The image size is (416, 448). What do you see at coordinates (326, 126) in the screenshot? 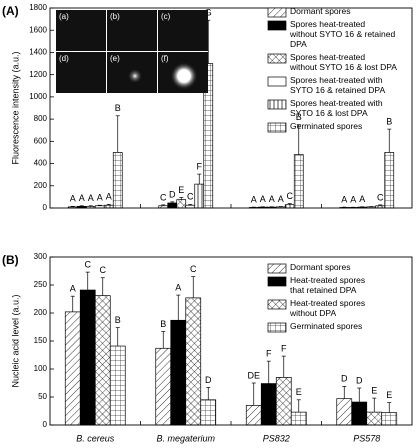
I see `legend-label: Germinated spores` at bounding box center [326, 126].